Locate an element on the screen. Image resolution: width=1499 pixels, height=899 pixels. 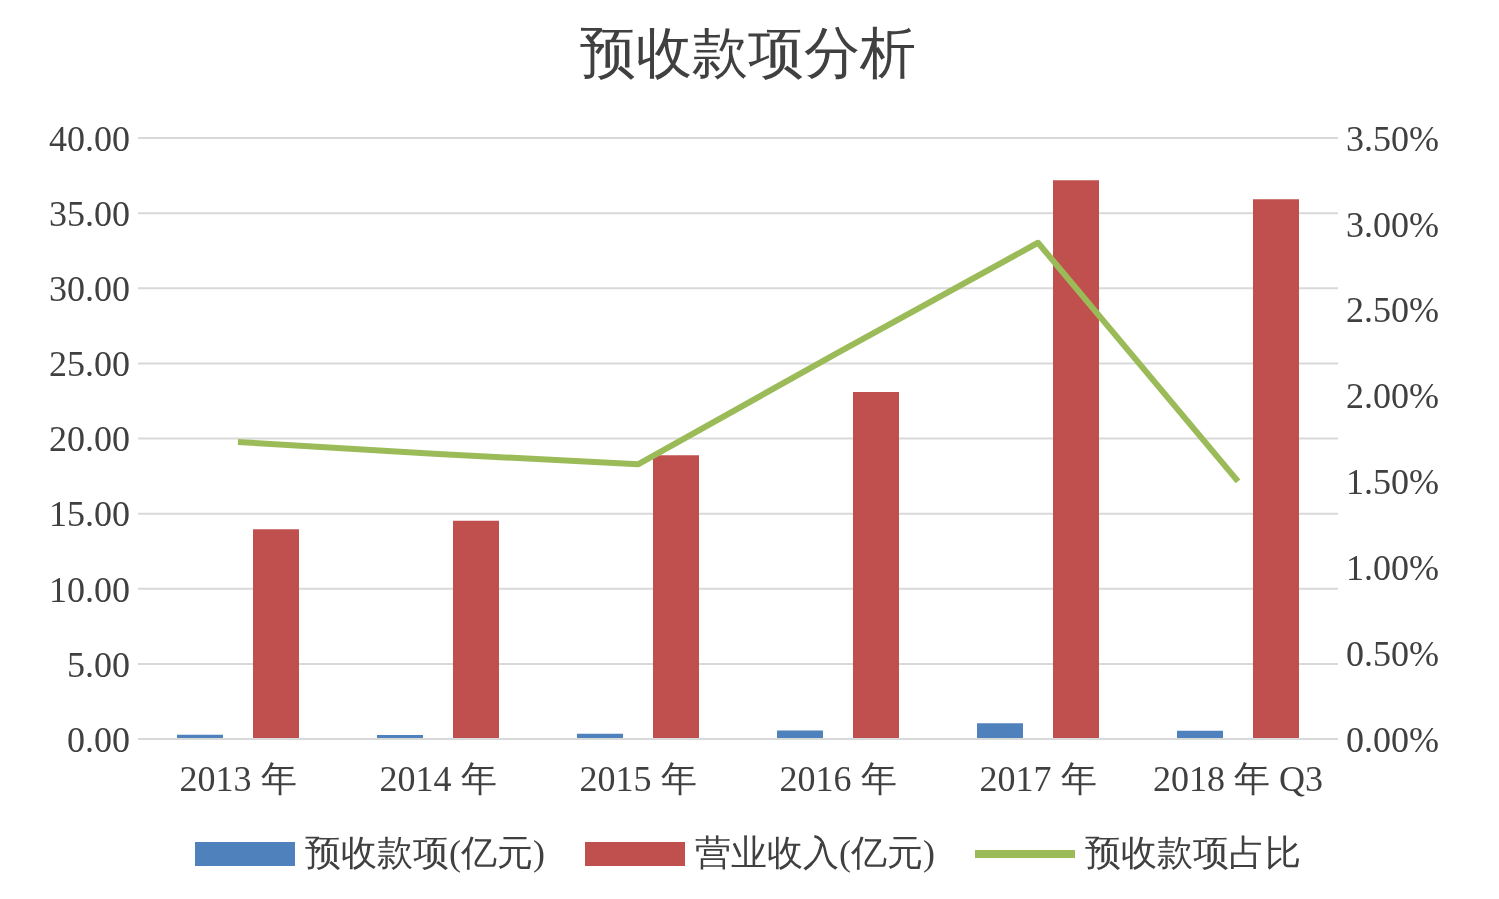
y2-tick-label: 3.50% is located at coordinates (1392, 138).